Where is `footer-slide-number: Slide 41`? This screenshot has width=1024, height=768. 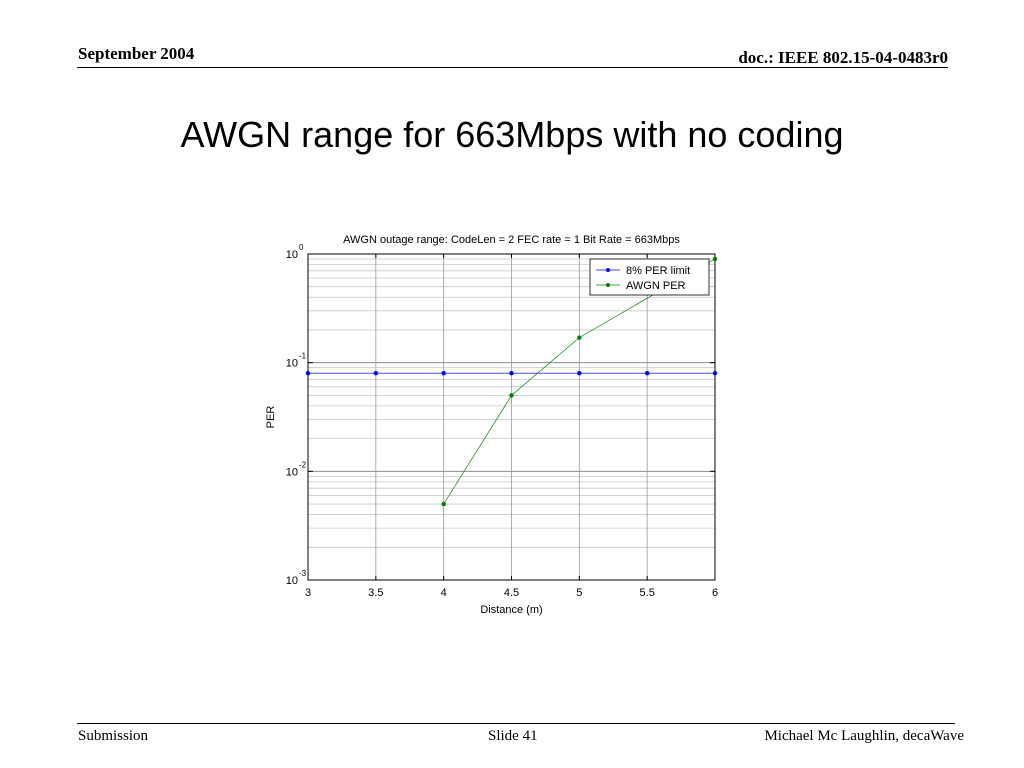 footer-slide-number: Slide 41 is located at coordinates (513, 736).